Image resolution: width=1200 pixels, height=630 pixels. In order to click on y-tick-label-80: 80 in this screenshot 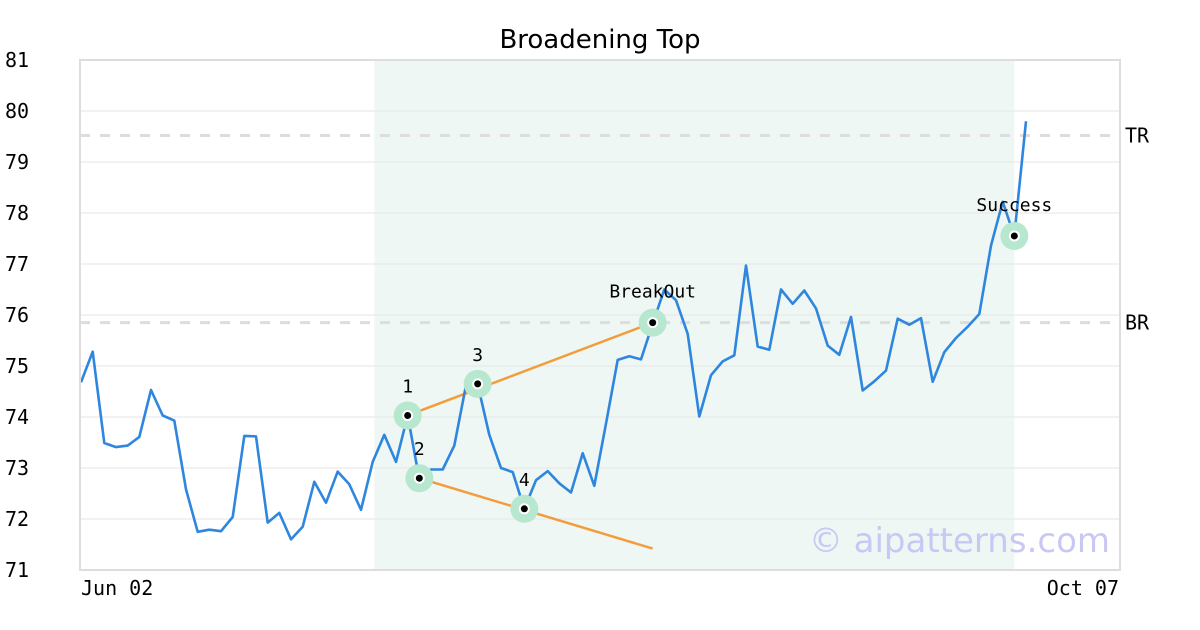, I will do `click(17, 111)`.